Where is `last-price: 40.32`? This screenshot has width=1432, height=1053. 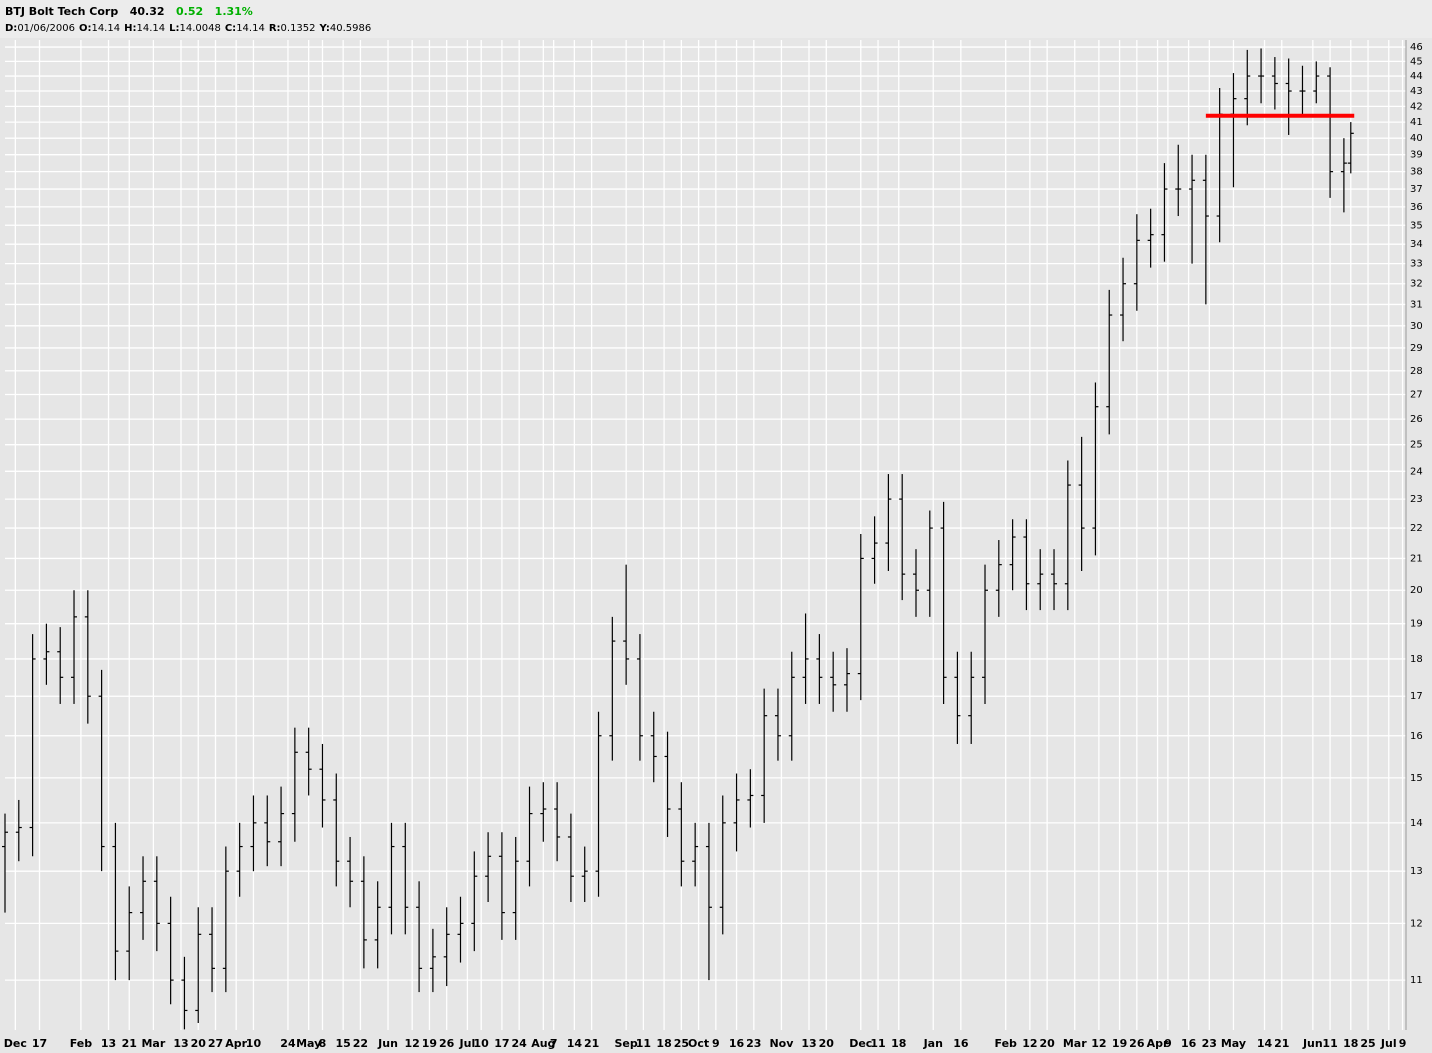
last-price: 40.32 is located at coordinates (147, 11).